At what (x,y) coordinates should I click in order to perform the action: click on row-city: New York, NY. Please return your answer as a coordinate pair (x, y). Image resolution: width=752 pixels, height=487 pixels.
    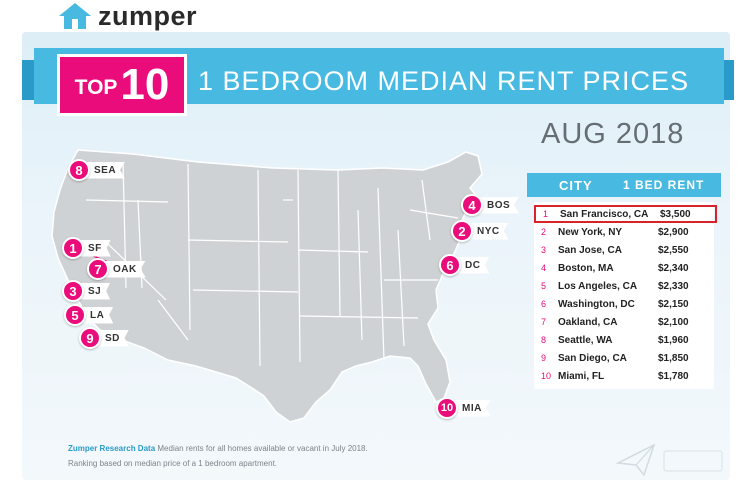
    Looking at the image, I should click on (590, 232).